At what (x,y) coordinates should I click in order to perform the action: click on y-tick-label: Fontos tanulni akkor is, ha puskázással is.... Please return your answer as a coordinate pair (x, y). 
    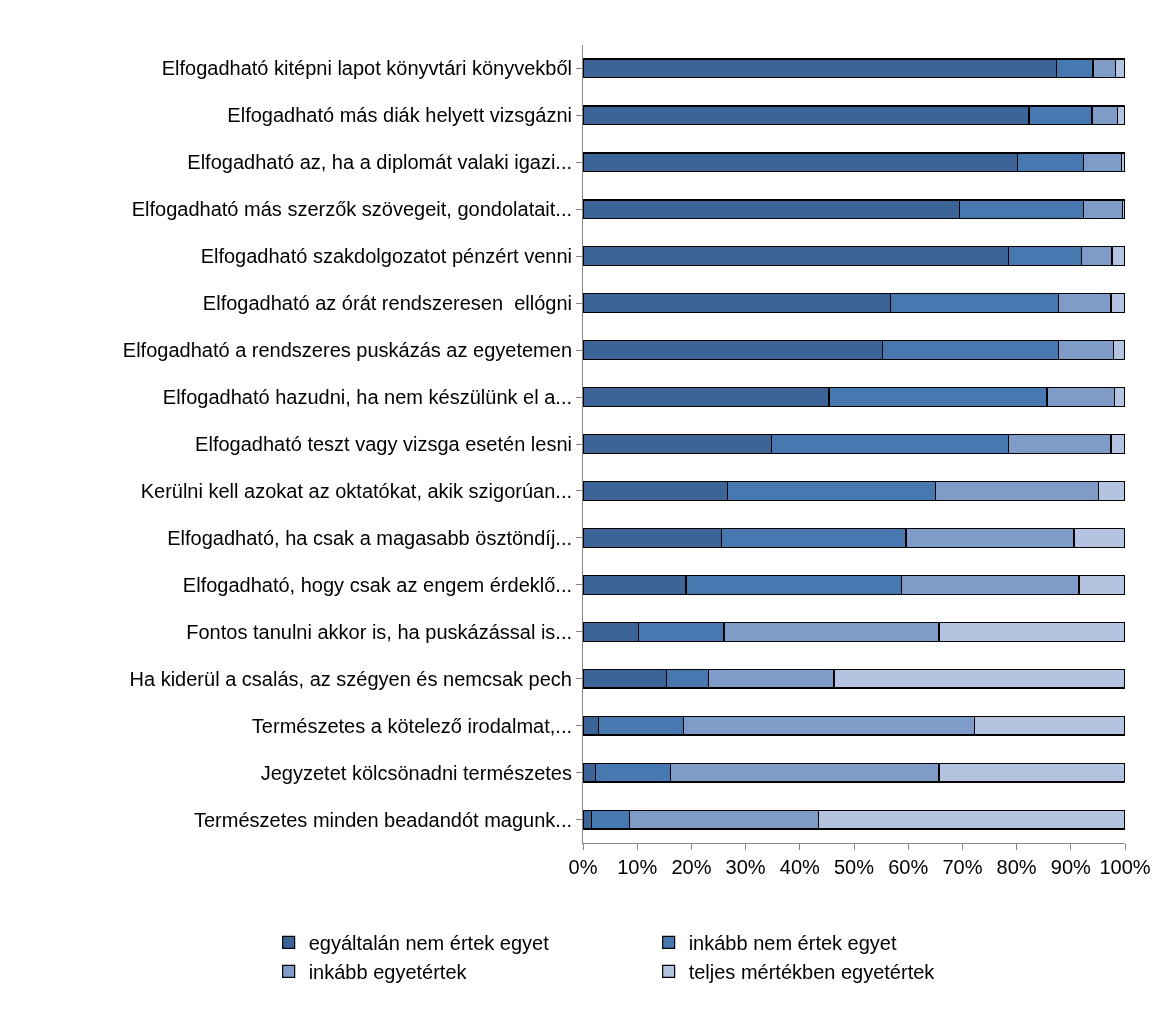
    Looking at the image, I should click on (379, 631).